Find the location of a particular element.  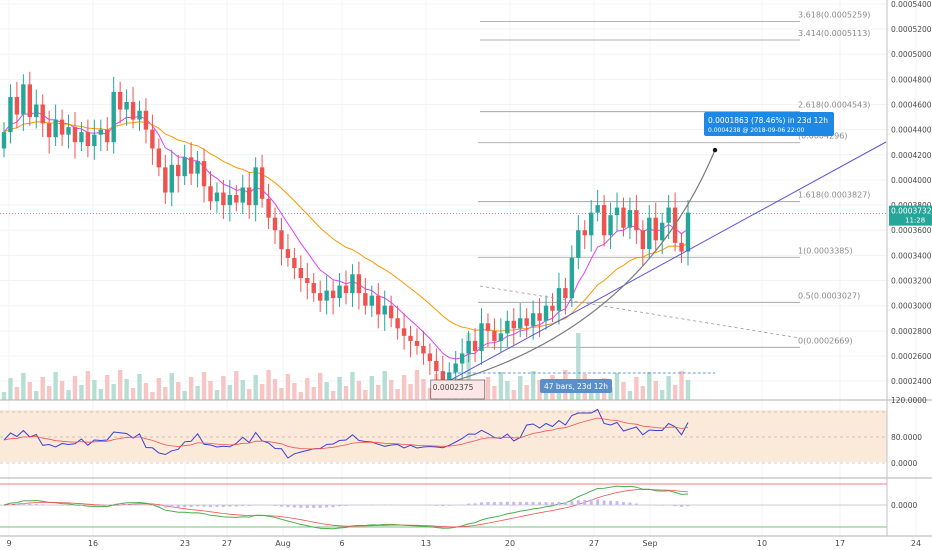

macd-panel is located at coordinates (443, 506).